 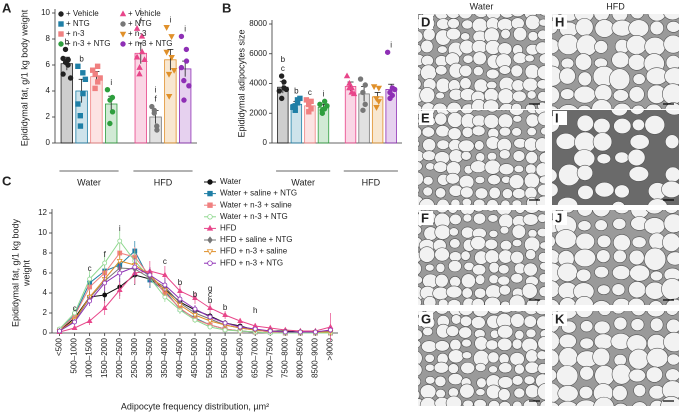 I want to click on x-tick-label: 1500–2000, so click(x=104, y=357).